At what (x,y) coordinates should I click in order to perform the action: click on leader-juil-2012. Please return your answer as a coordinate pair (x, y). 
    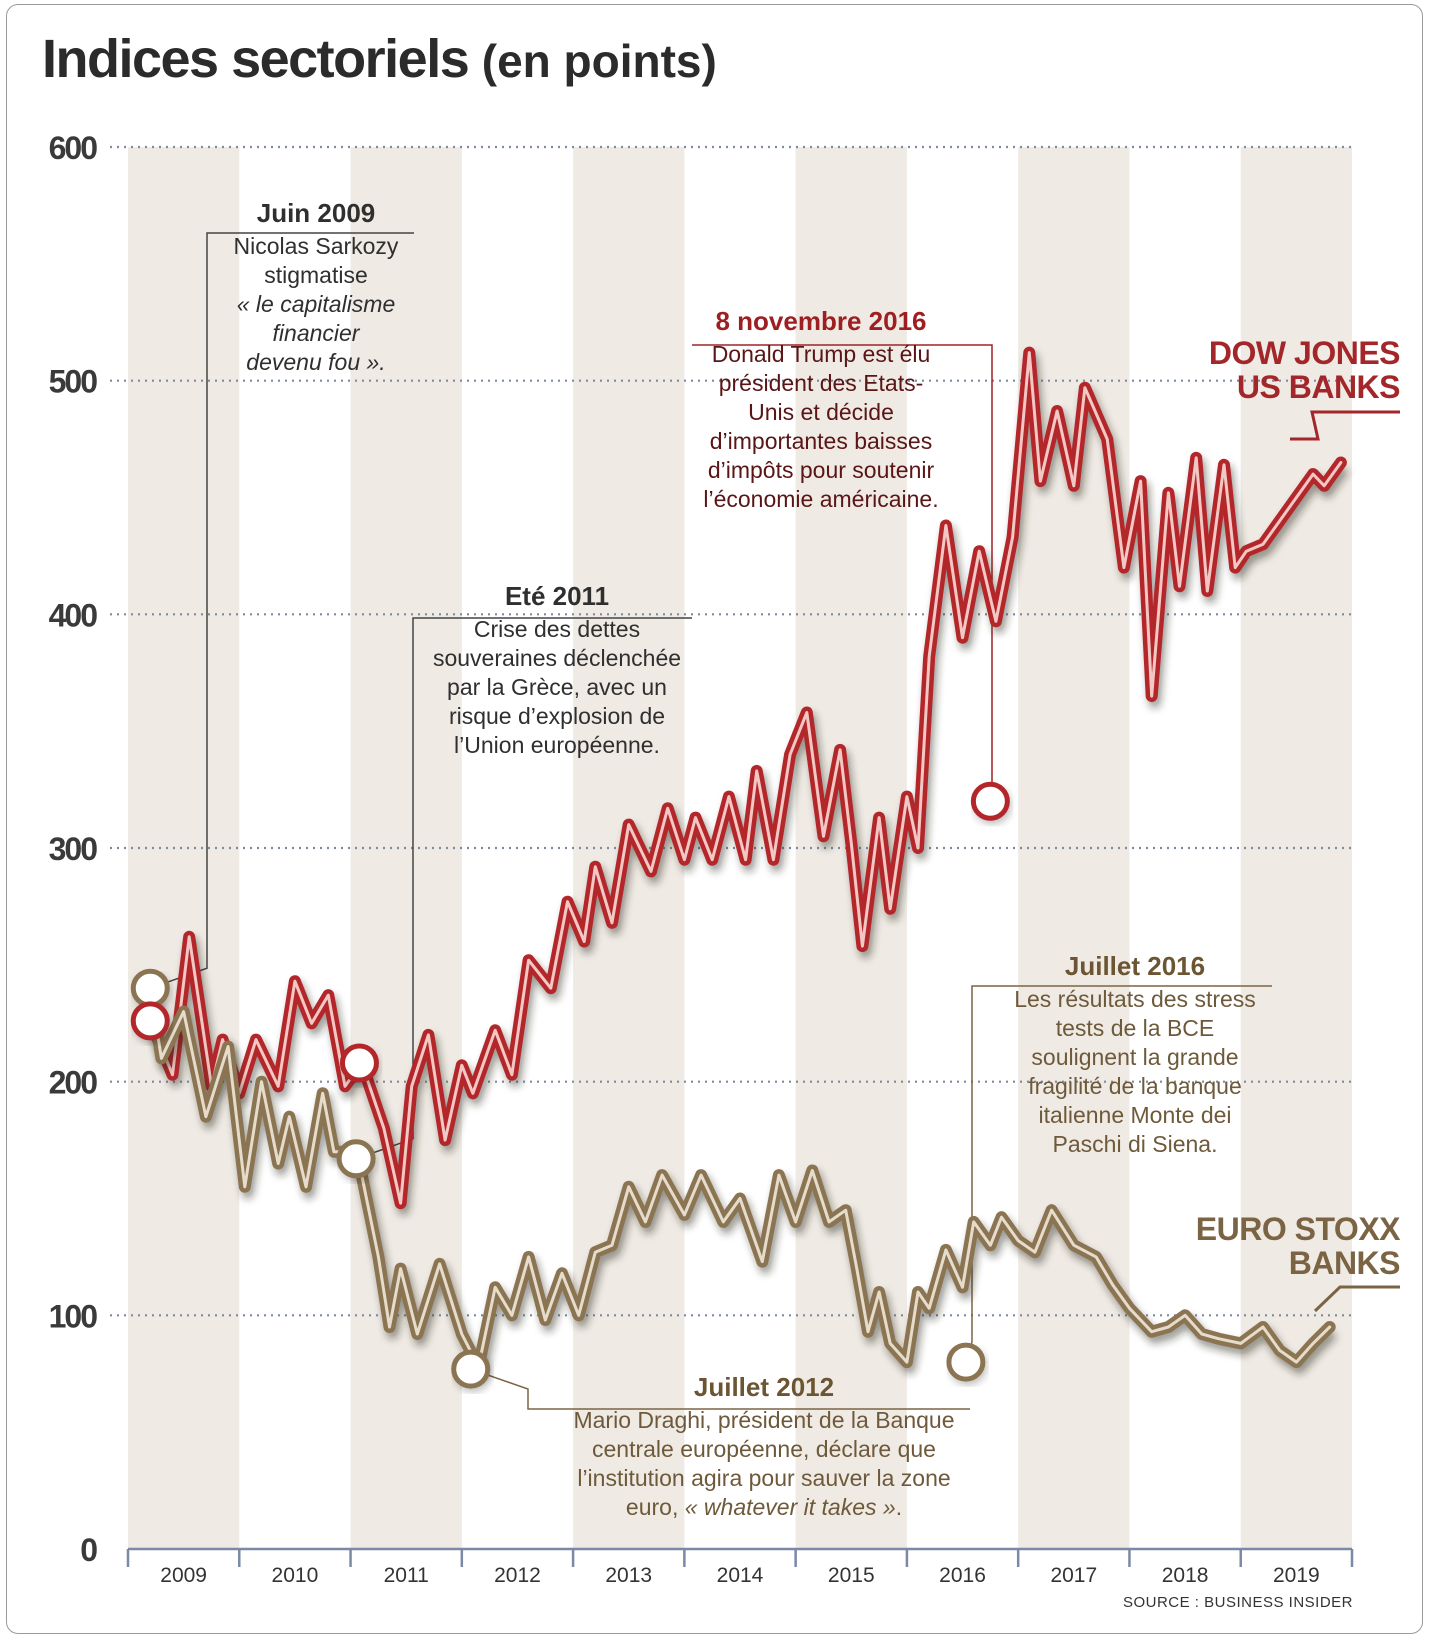
    Looking at the image, I should click on (720, 1389).